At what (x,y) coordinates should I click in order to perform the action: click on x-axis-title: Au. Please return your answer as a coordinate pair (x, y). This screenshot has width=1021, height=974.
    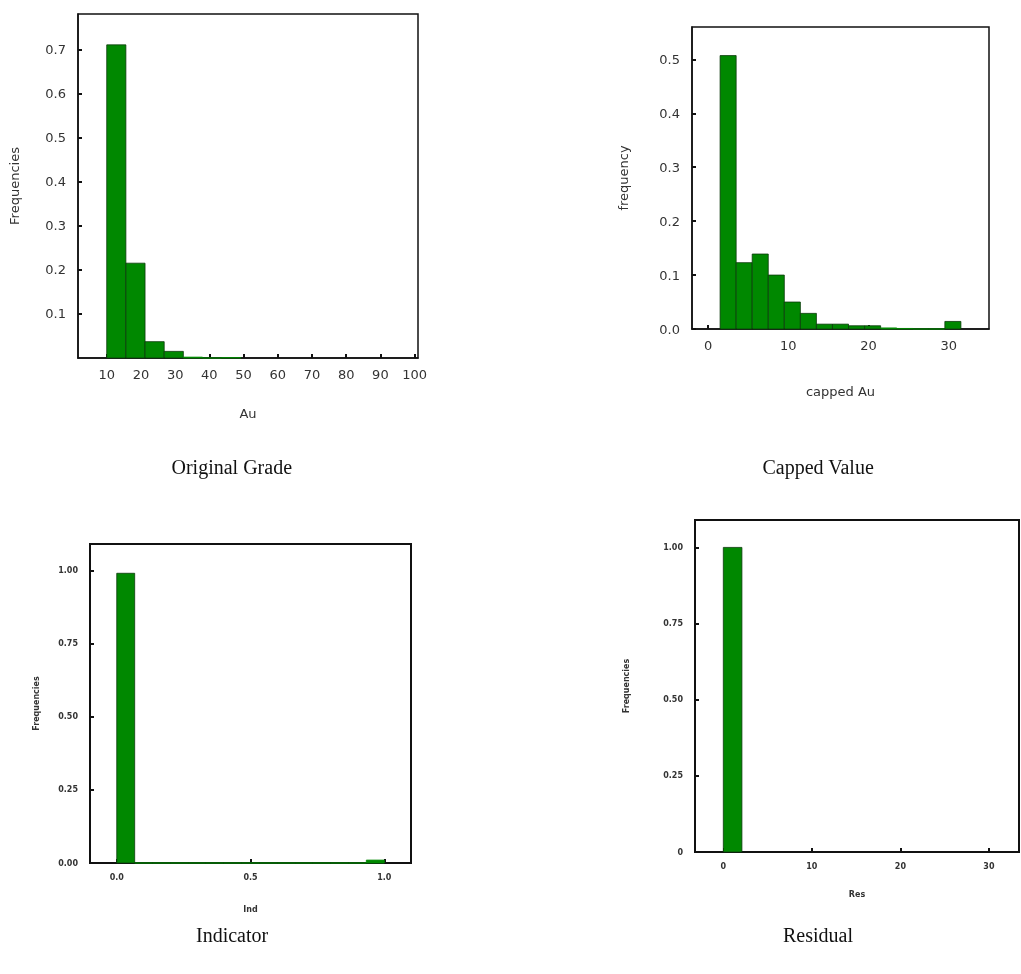
    Looking at the image, I should click on (248, 413).